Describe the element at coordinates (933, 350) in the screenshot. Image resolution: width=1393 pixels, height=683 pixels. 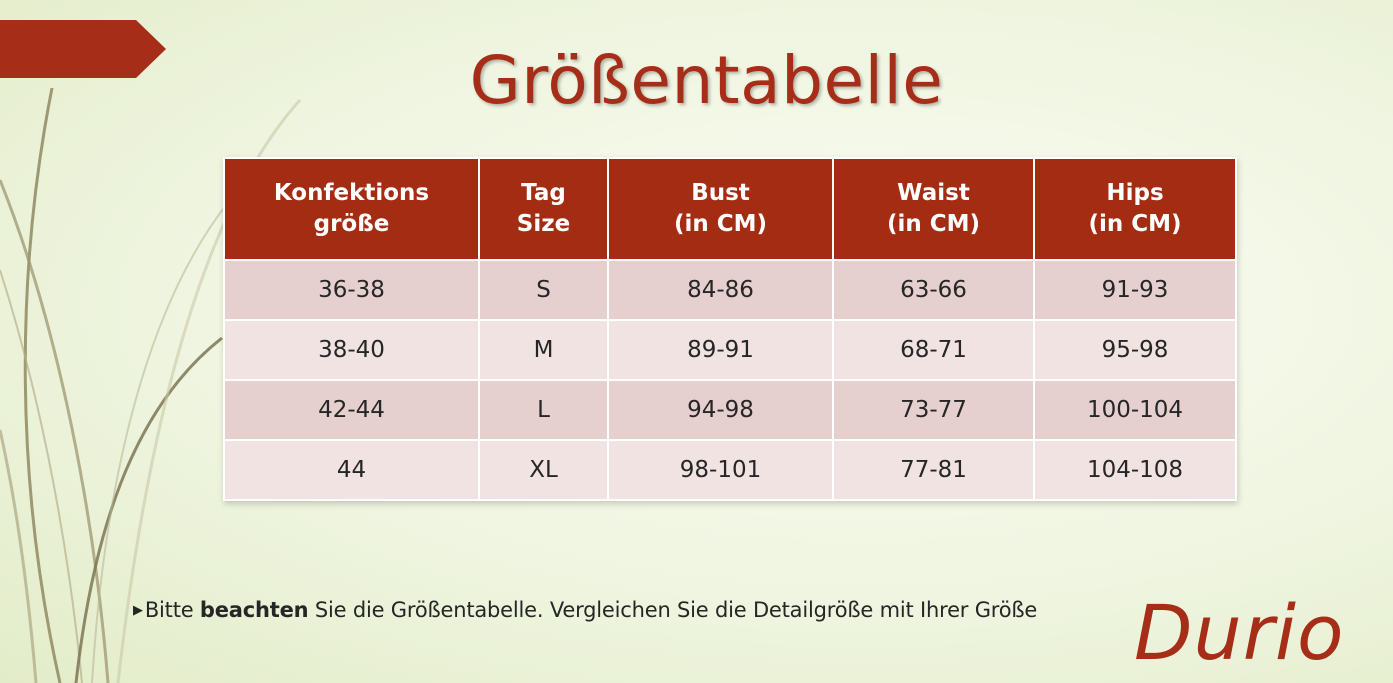
I see `table-cell: 68-71` at that location.